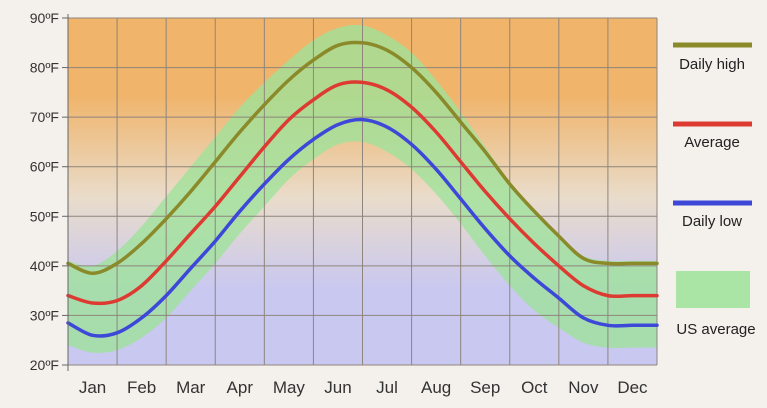 Image resolution: width=767 pixels, height=408 pixels. What do you see at coordinates (436, 387) in the screenshot?
I see `x-tick-label-aug: Aug` at bounding box center [436, 387].